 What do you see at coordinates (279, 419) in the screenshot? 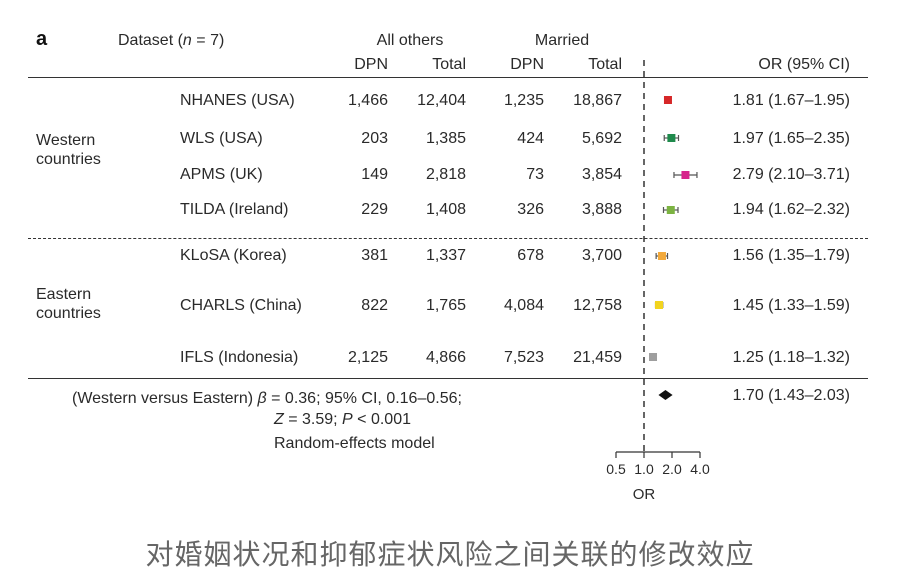
I see `z-symbol: Z` at bounding box center [279, 419].